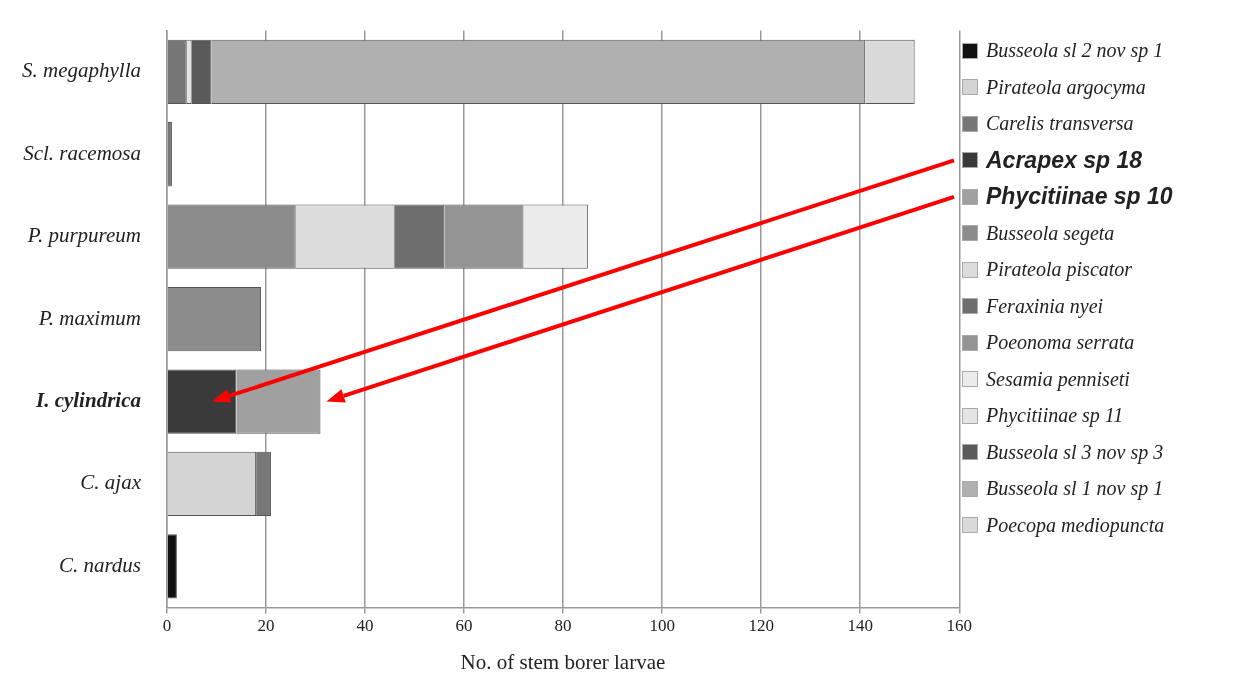 The height and width of the screenshot is (684, 1247). What do you see at coordinates (266, 626) in the screenshot?
I see `x-tick-label: 20` at bounding box center [266, 626].